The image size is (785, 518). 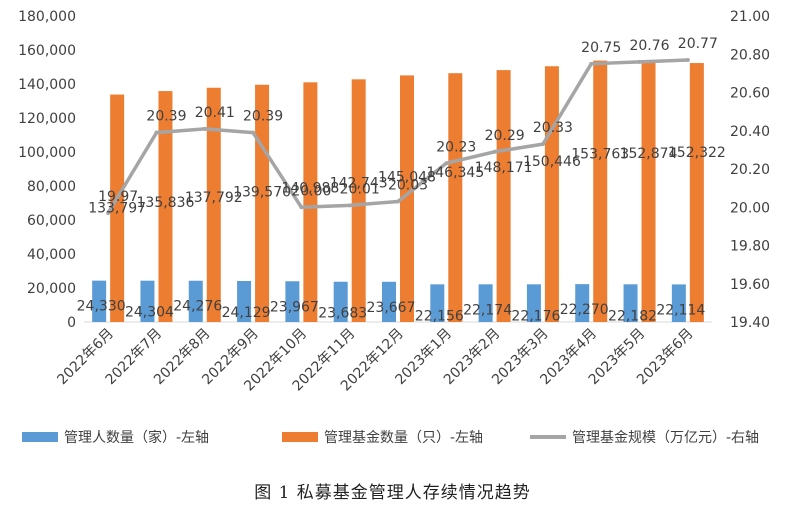 I want to click on data-label-scale: 20.33, so click(x=553, y=128).